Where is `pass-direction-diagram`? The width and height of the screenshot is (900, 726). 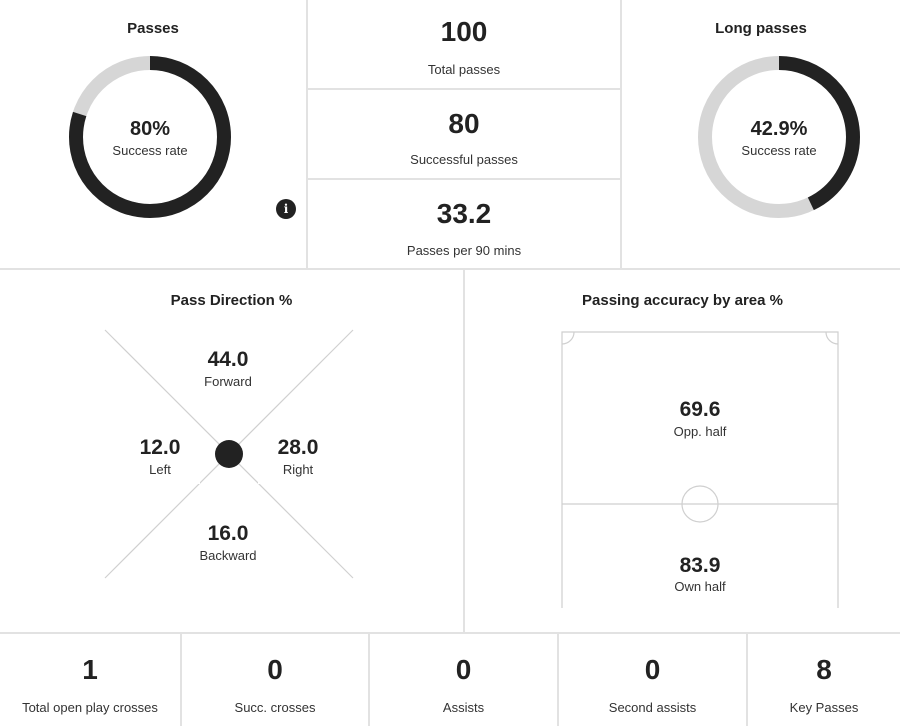
pass-direction-diagram is located at coordinates (229, 454).